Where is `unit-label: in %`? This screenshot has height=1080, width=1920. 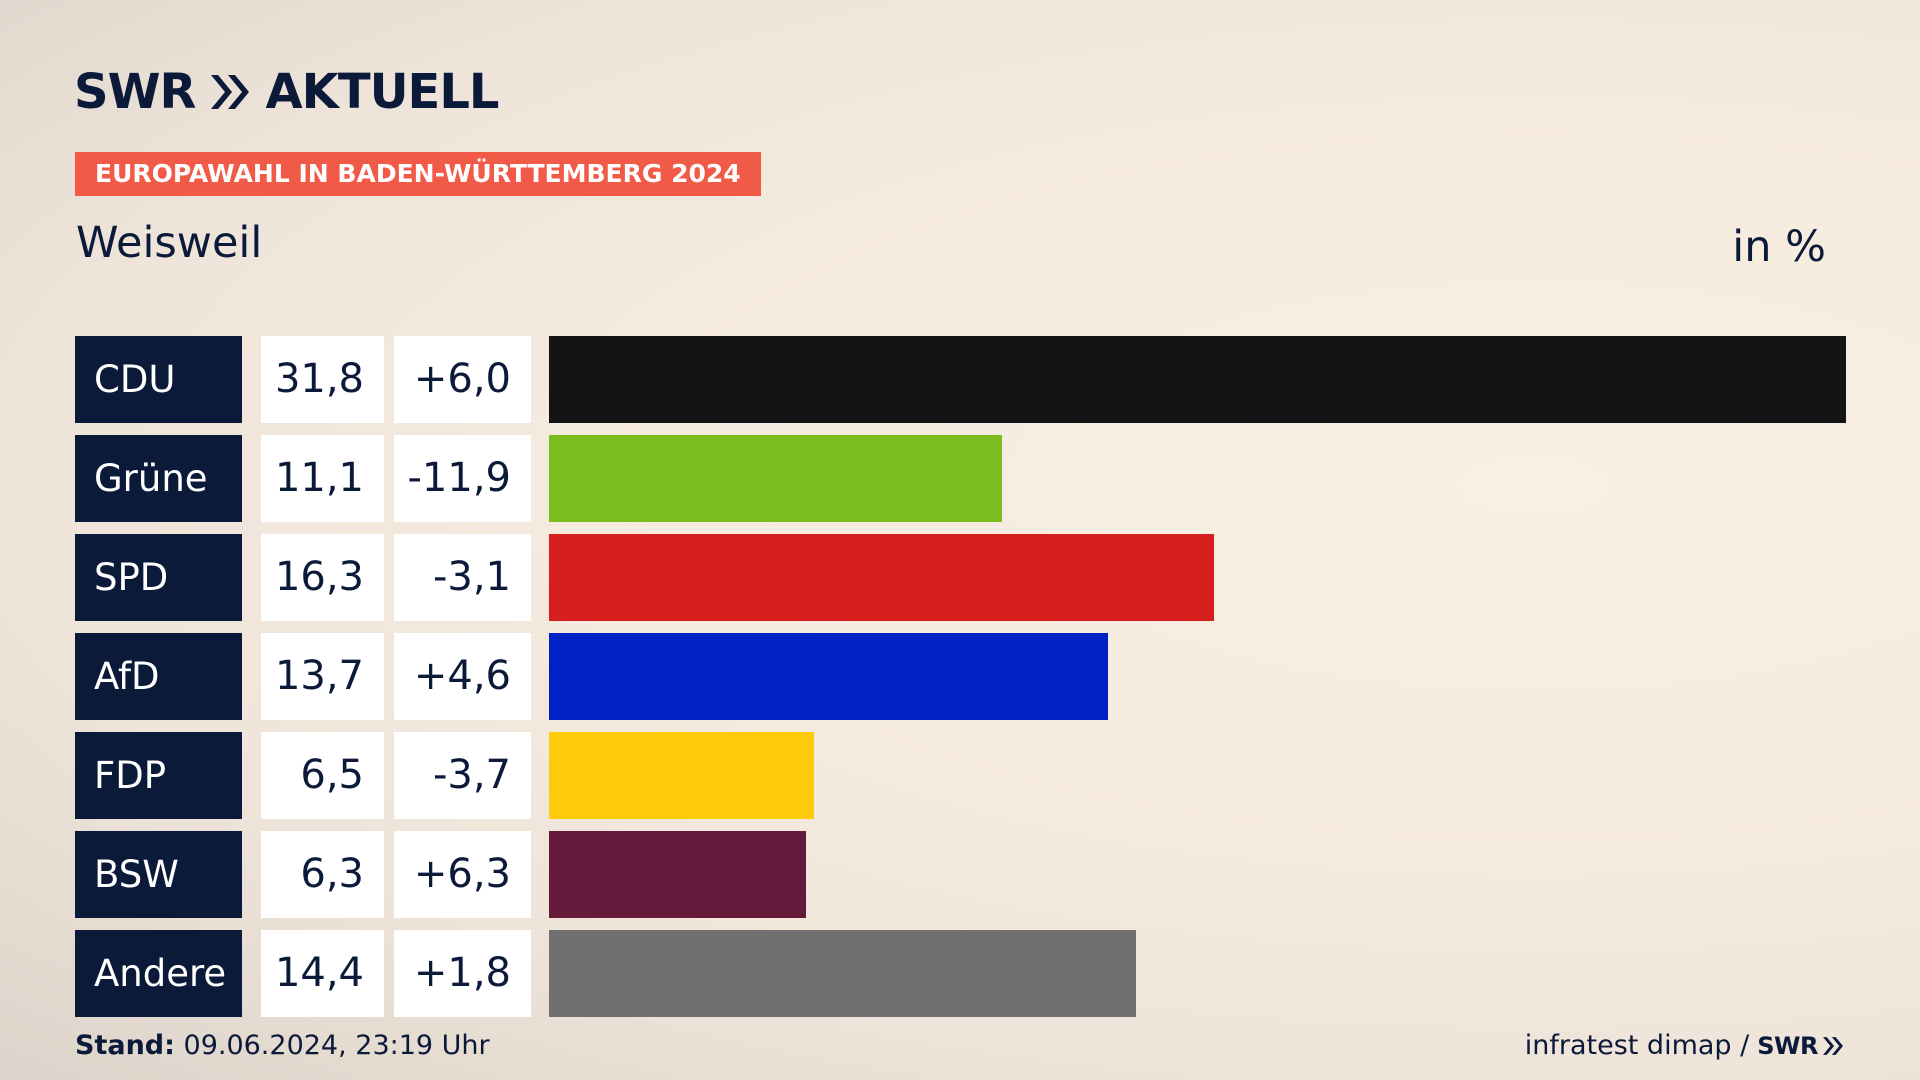 unit-label: in % is located at coordinates (1779, 247).